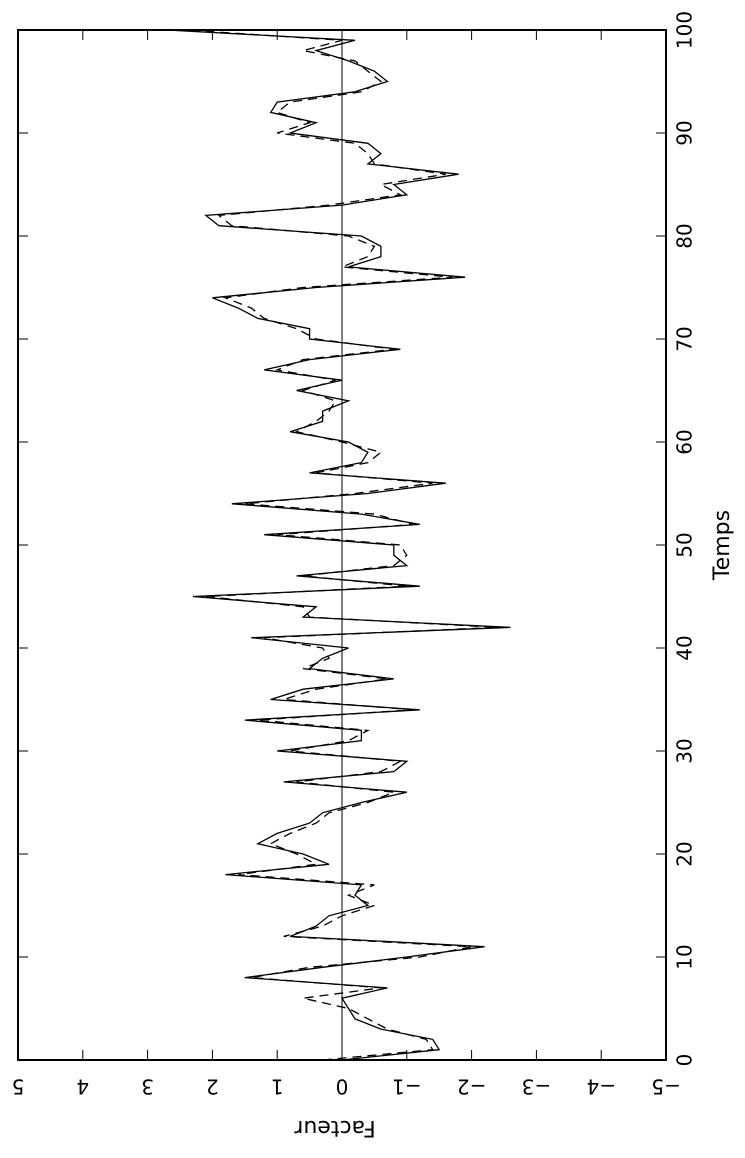 This screenshot has height=1158, width=745. What do you see at coordinates (685, 235) in the screenshot?
I see `x-tick-label-80: 80` at bounding box center [685, 235].